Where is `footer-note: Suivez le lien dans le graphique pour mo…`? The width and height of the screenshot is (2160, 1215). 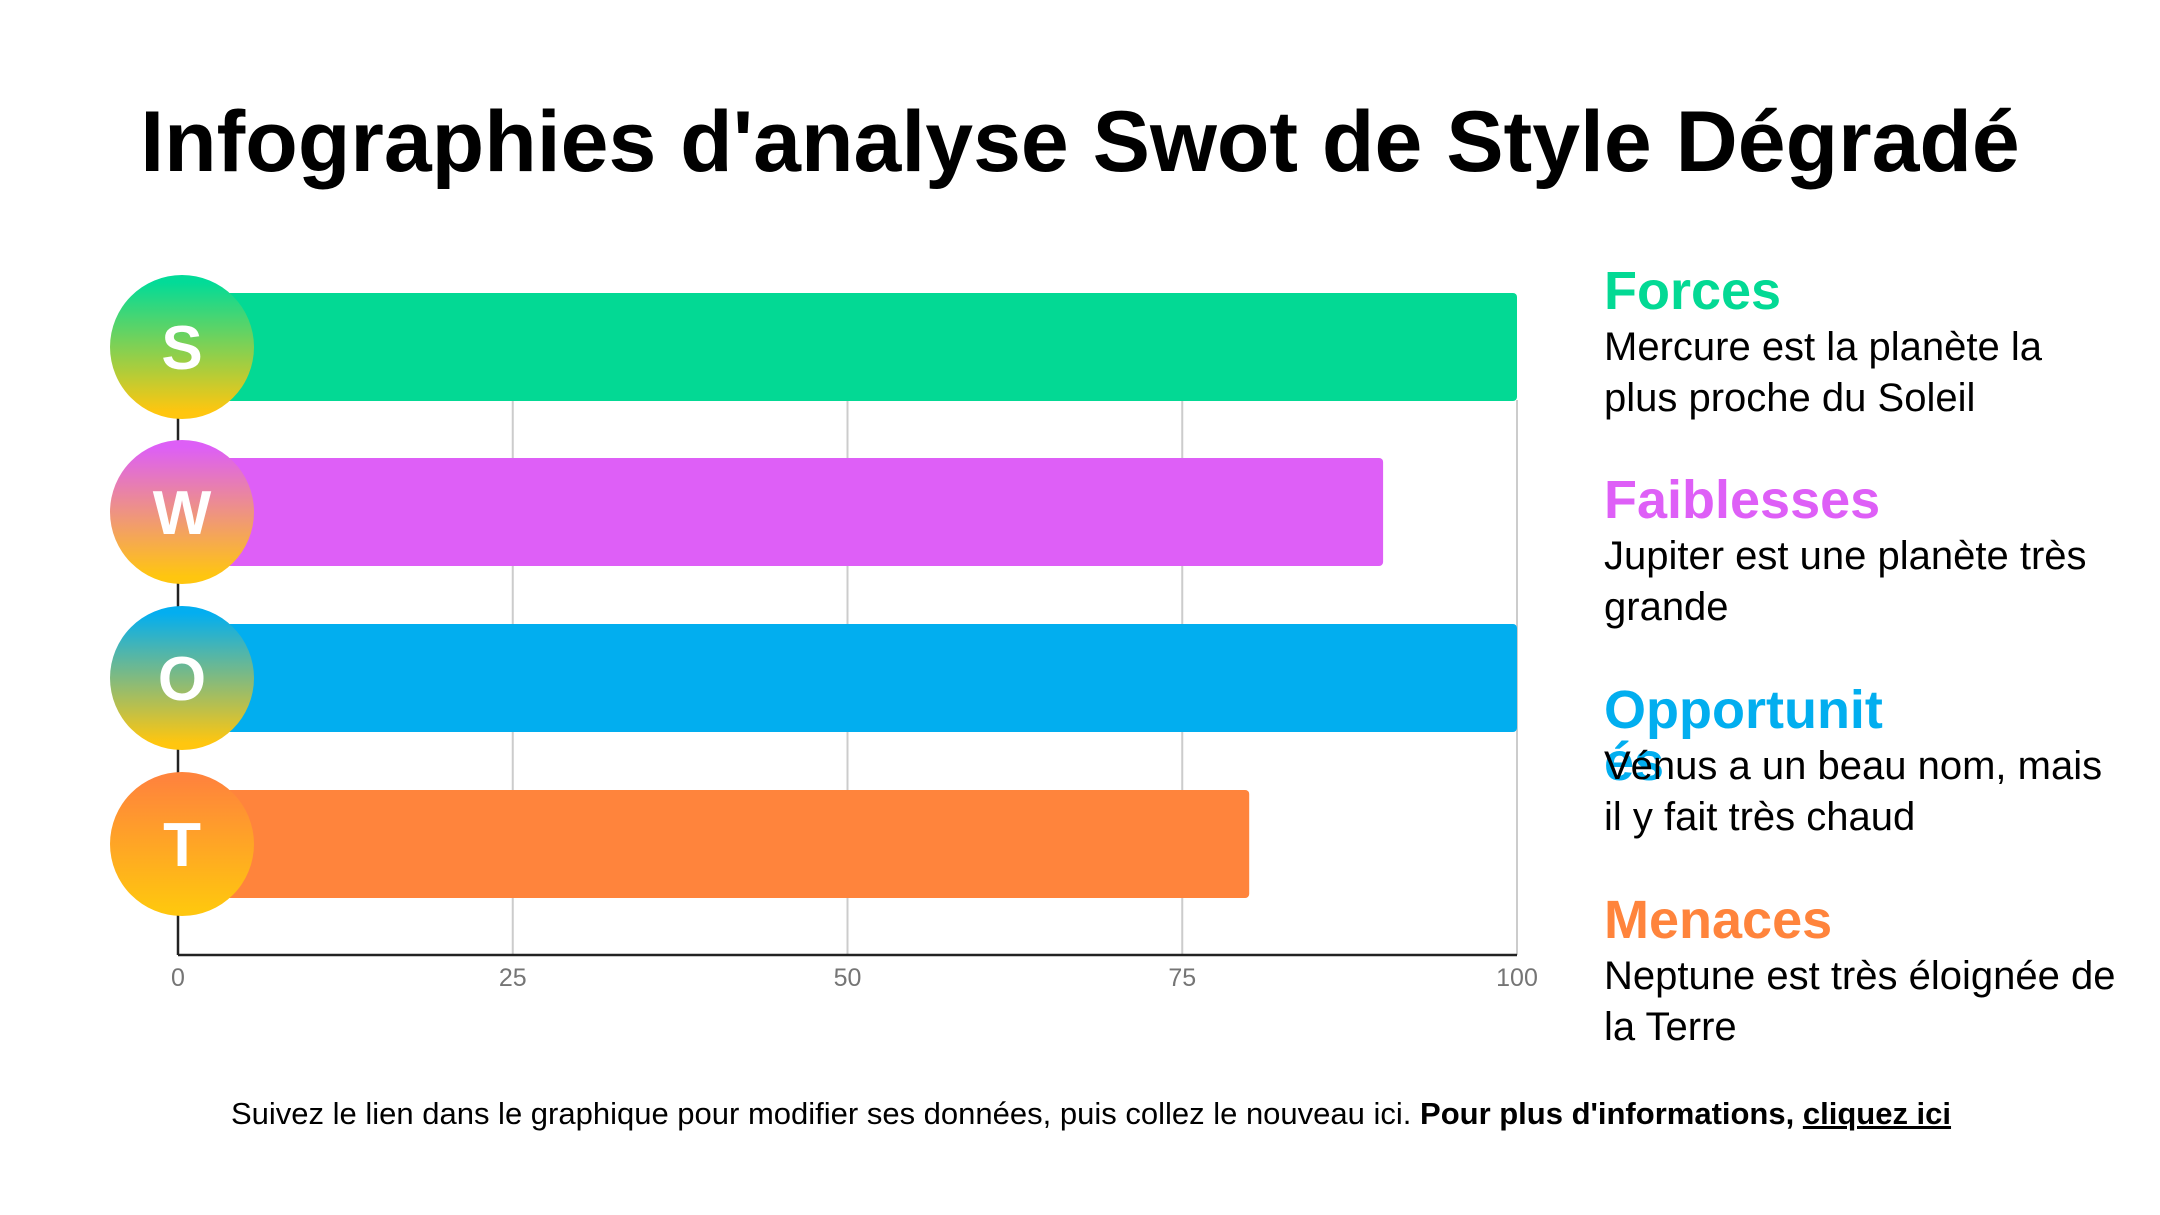 footer-note: Suivez le lien dans le graphique pour mo… is located at coordinates (1080, 1114).